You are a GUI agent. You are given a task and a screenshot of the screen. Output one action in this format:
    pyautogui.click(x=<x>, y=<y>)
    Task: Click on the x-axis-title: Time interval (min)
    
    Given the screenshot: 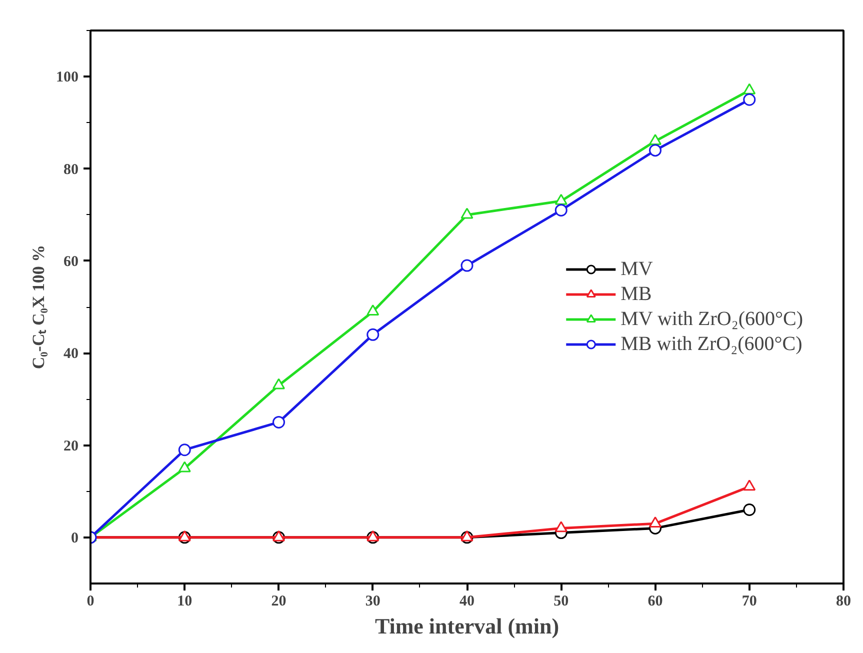 What is the action you would take?
    pyautogui.click(x=467, y=626)
    